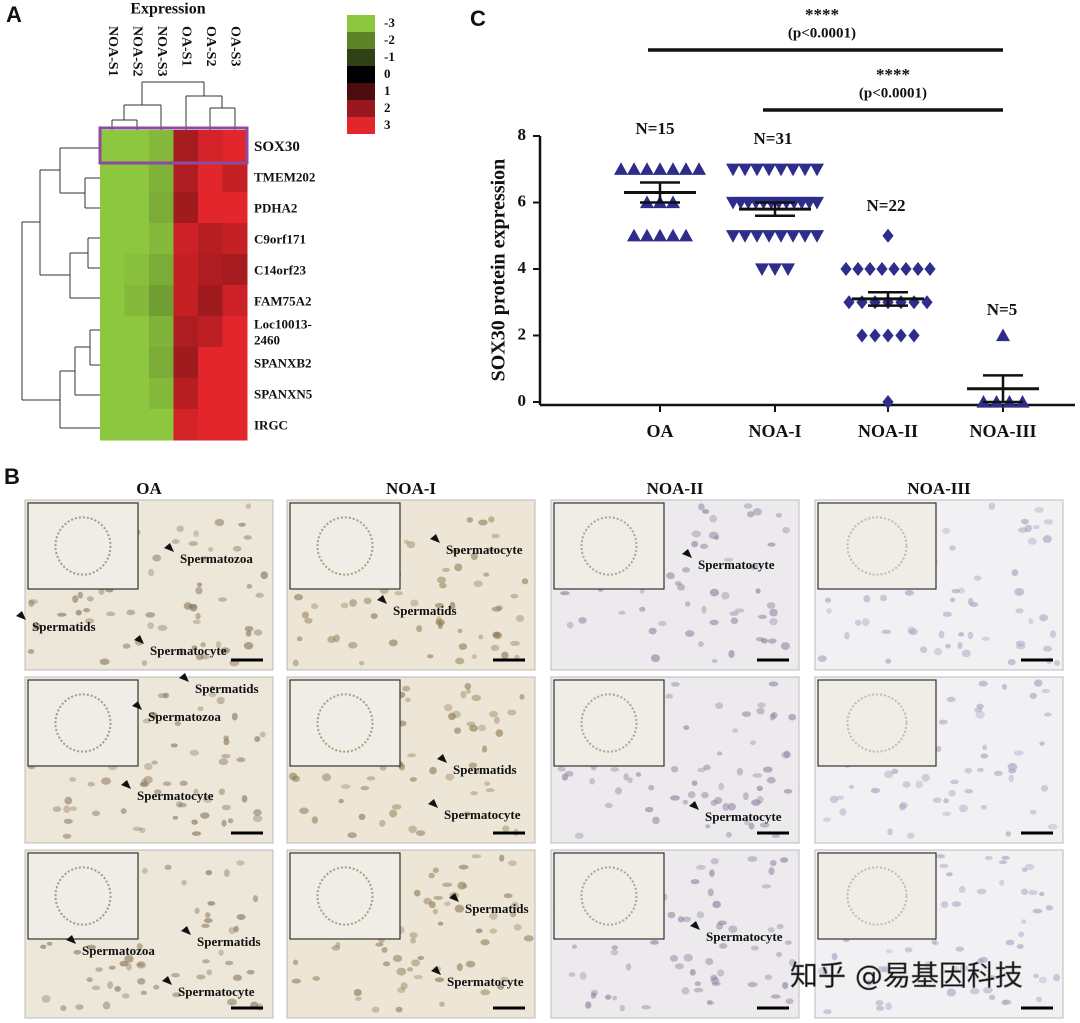  Describe the element at coordinates (361, 74) in the screenshot. I see `colorbar-cell` at that location.